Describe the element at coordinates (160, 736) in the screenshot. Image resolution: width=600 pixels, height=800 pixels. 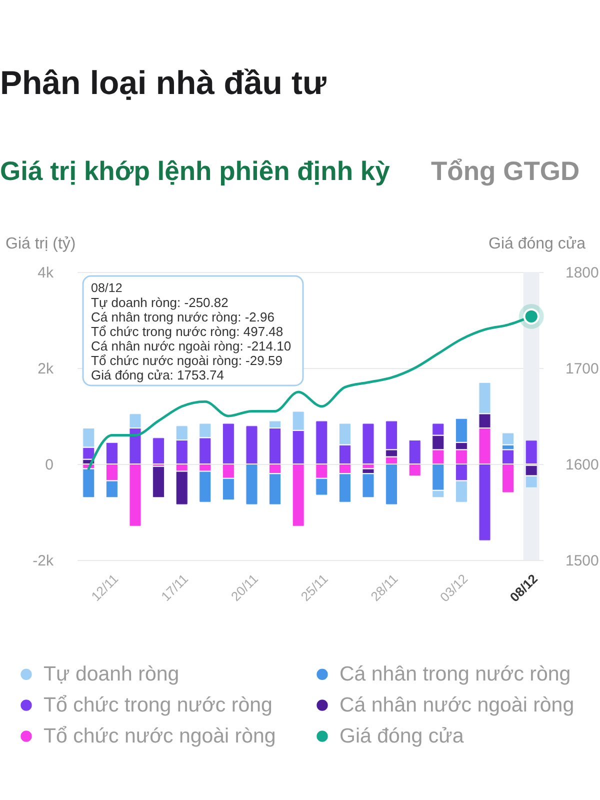
I see `legend-label: Tổ chức nước ngoài ròng` at that location.